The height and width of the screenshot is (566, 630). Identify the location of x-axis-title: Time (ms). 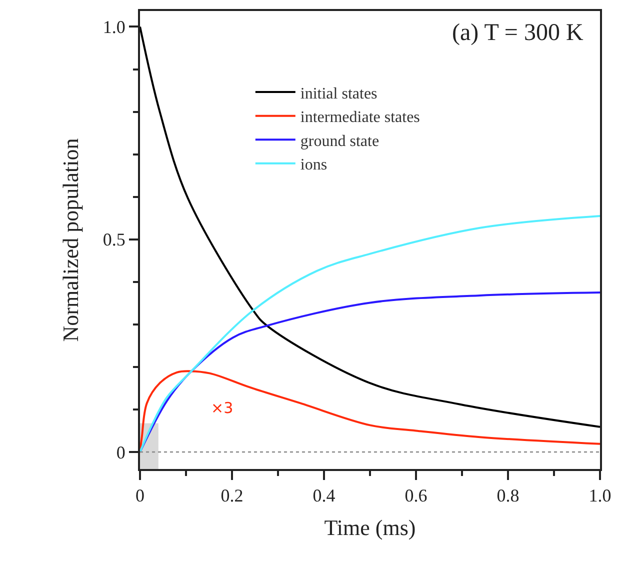
(370, 527).